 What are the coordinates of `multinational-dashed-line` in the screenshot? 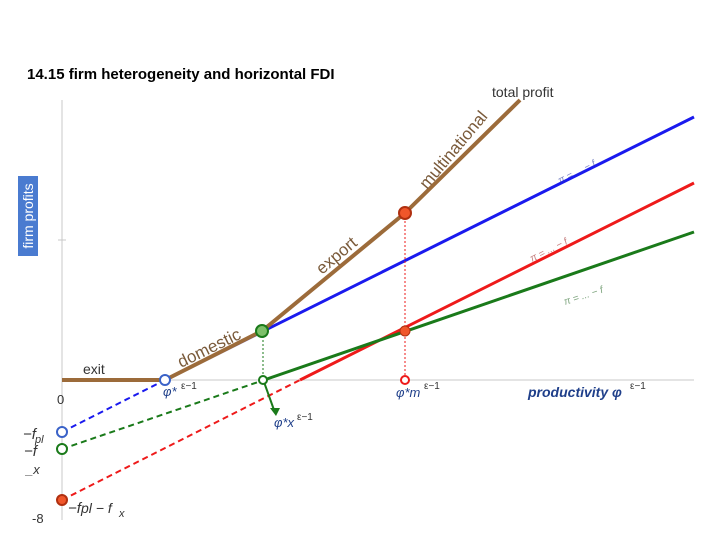 It's located at (181, 440).